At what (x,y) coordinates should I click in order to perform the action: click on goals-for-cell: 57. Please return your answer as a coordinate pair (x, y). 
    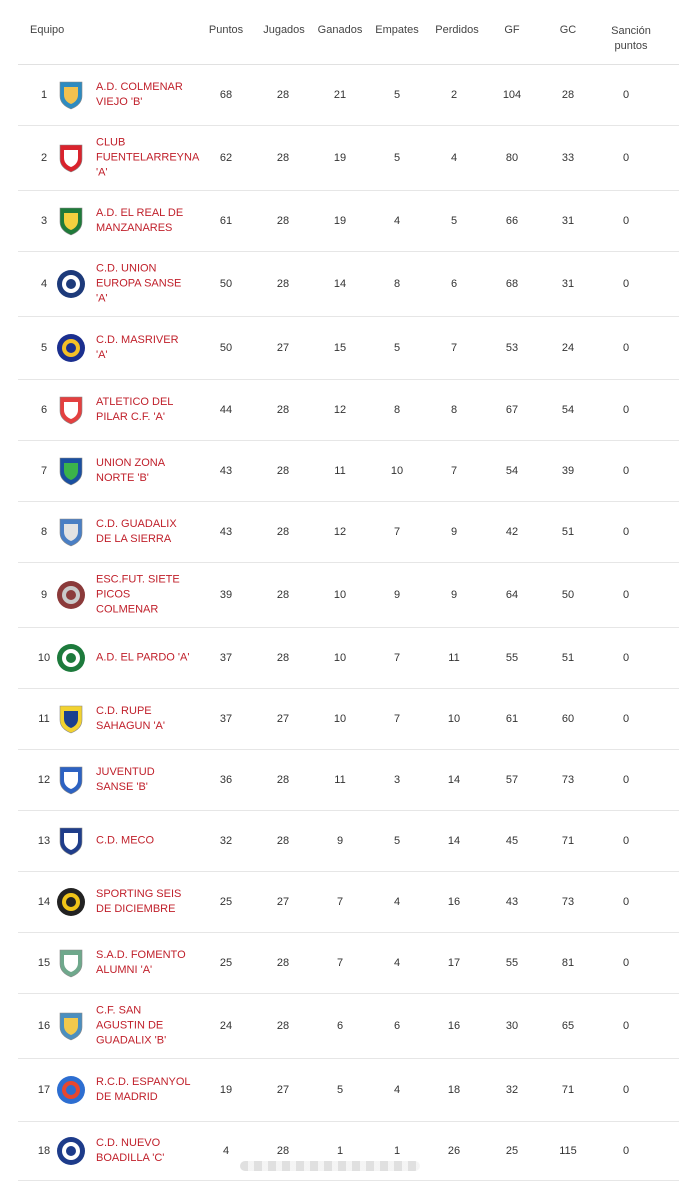
    Looking at the image, I should click on (512, 780).